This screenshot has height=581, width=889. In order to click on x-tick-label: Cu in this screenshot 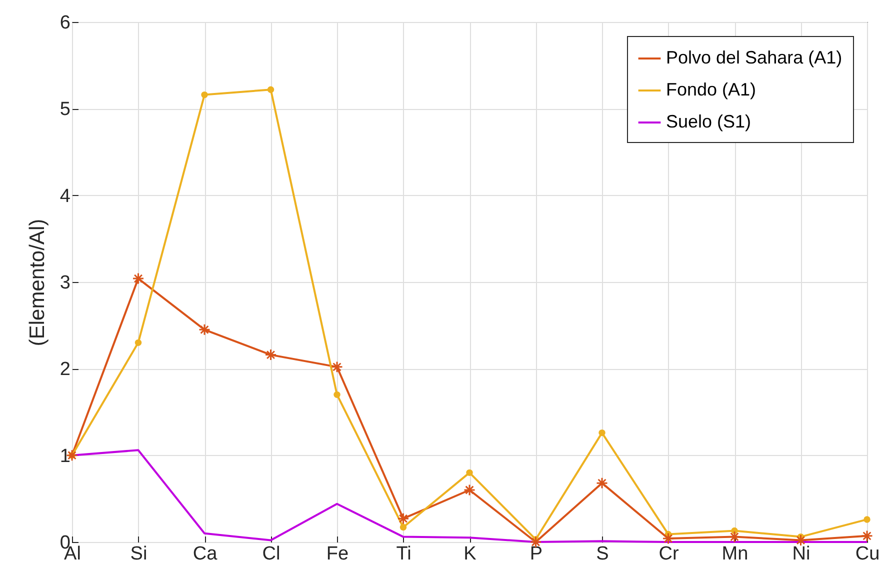, I will do `click(867, 554)`.